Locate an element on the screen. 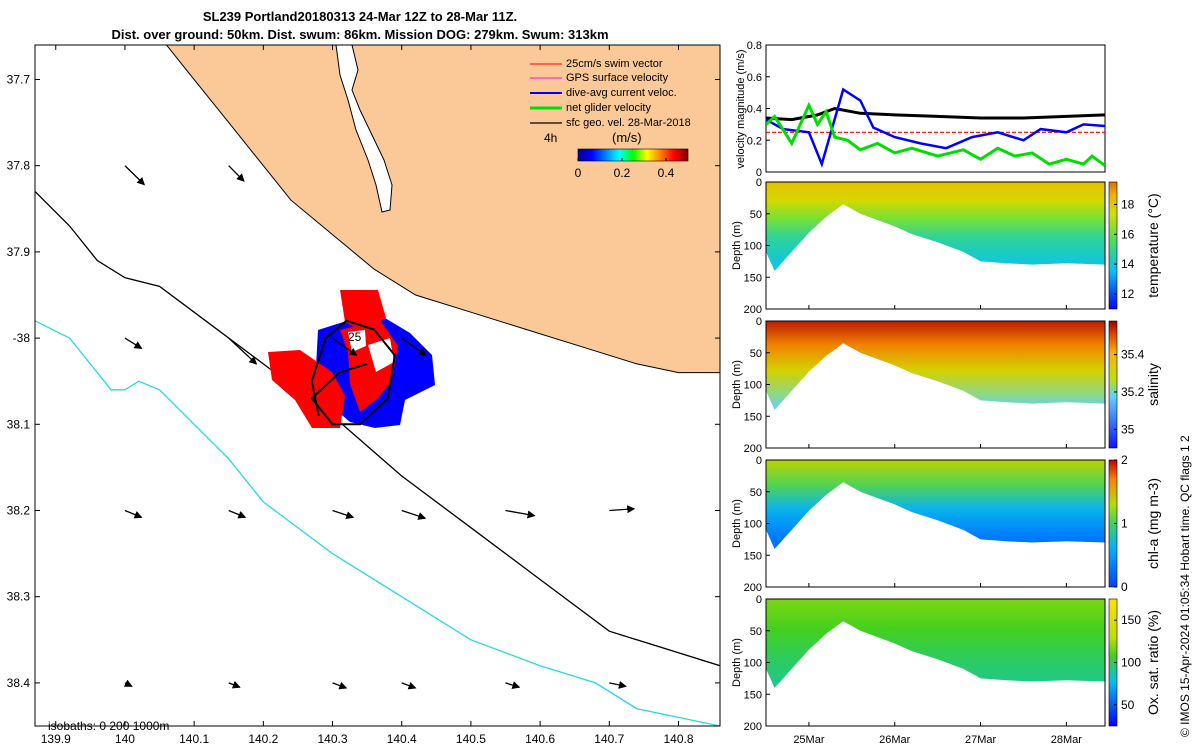 The width and height of the screenshot is (1200, 750). velocity-panel: 0 0.2 0.4 0.6 0.8 velocity magnitude (m/s) is located at coordinates (920, 109).